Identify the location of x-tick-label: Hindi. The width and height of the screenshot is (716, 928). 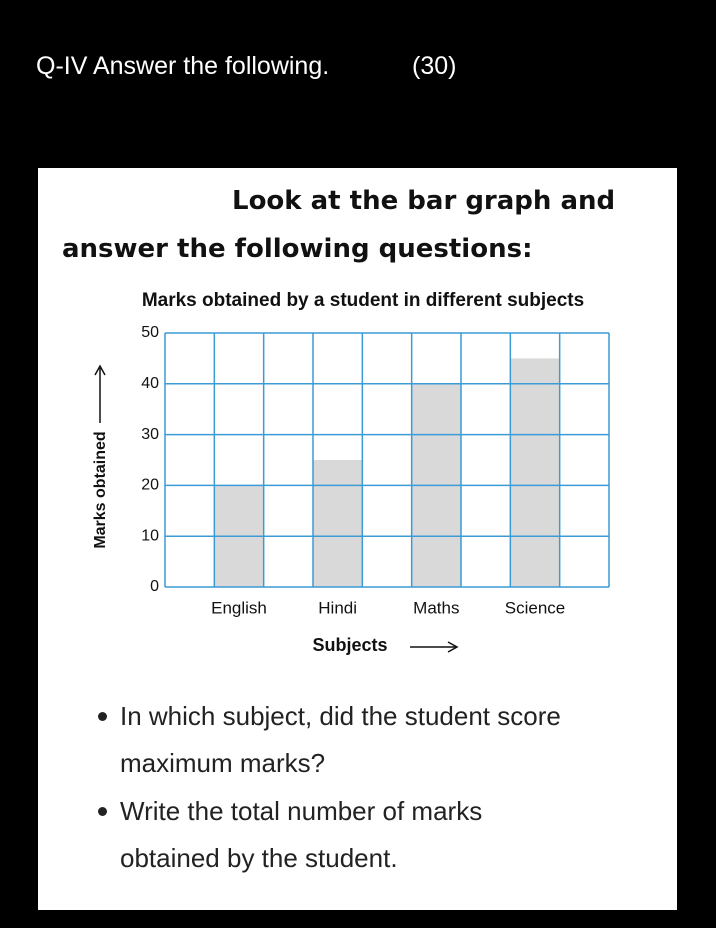
(337, 607).